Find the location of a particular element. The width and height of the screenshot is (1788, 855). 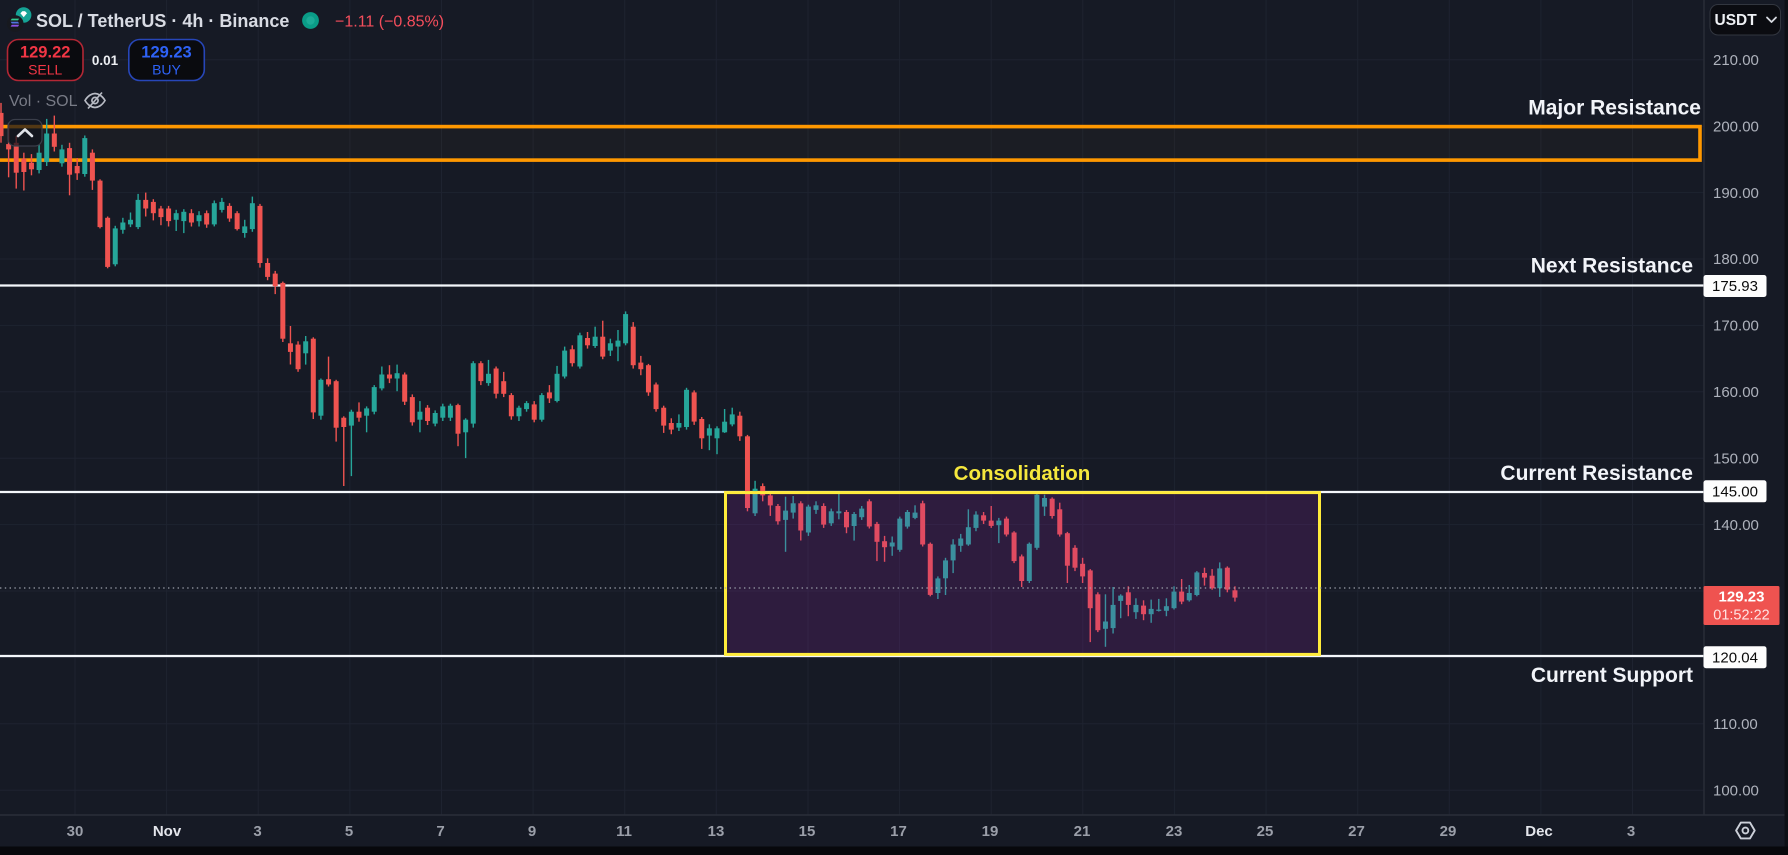

svg-text: 120.04 is located at coordinates (1735, 657).